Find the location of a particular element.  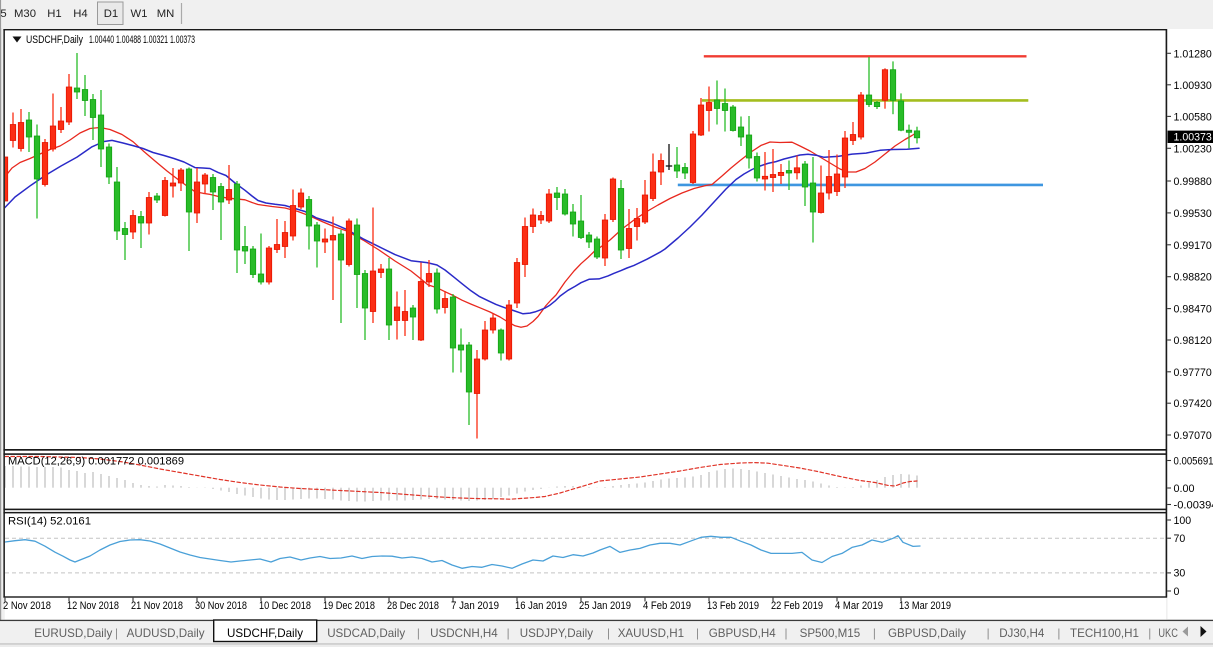

svg-text: 0.97420 is located at coordinates (1193, 404).